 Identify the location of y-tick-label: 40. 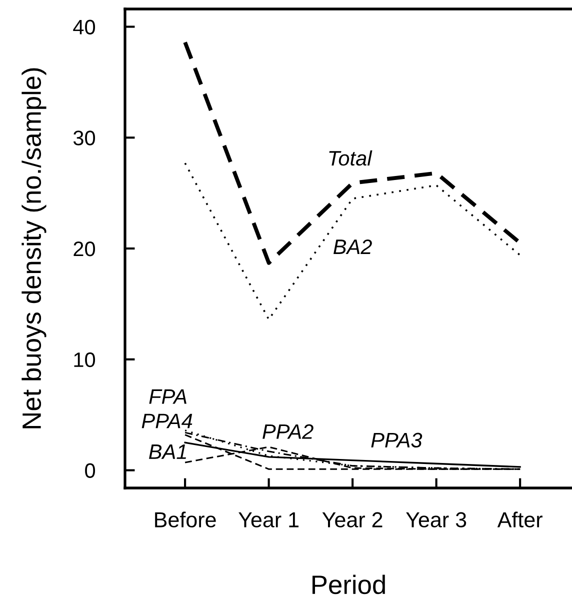
(84, 27).